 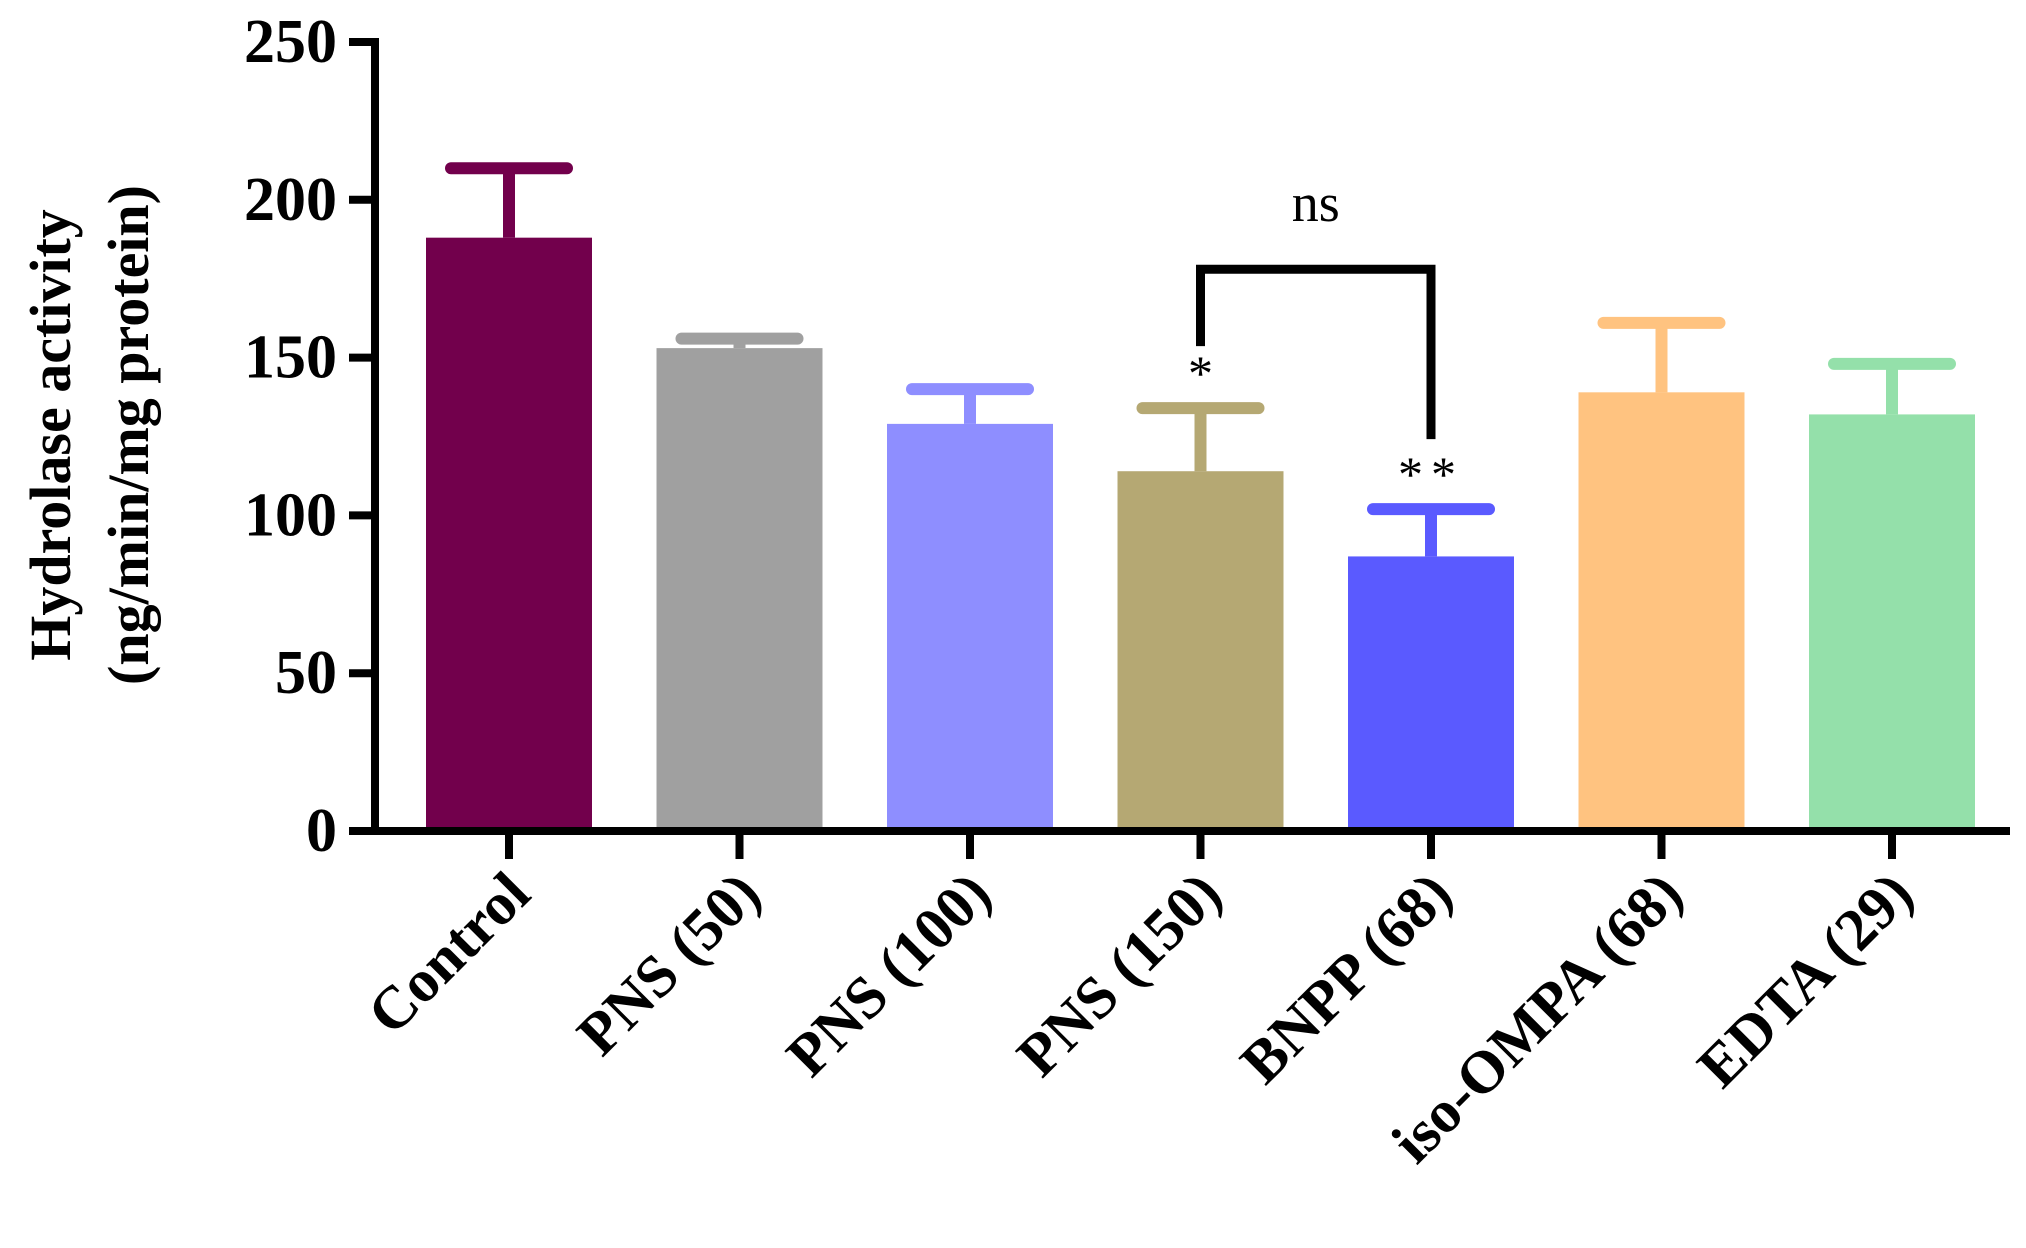 What do you see at coordinates (1805, 980) in the screenshot?
I see `category-label-6: EDTA (29)` at bounding box center [1805, 980].